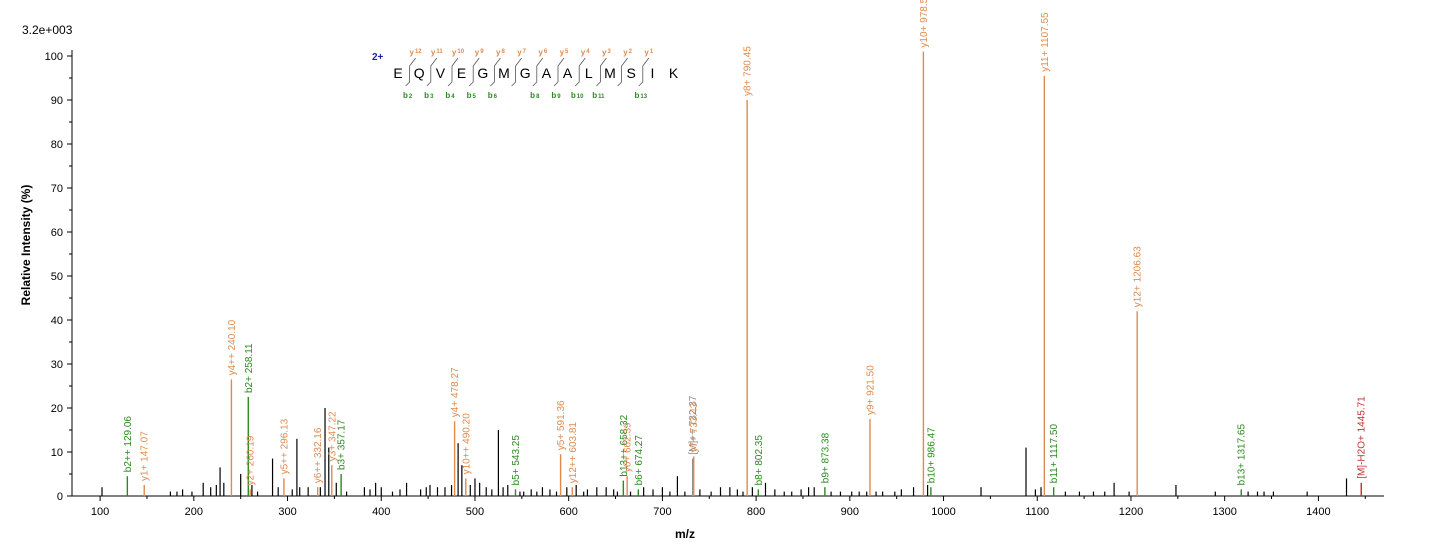  I want to click on y-ion-label: y11, so click(437, 52).